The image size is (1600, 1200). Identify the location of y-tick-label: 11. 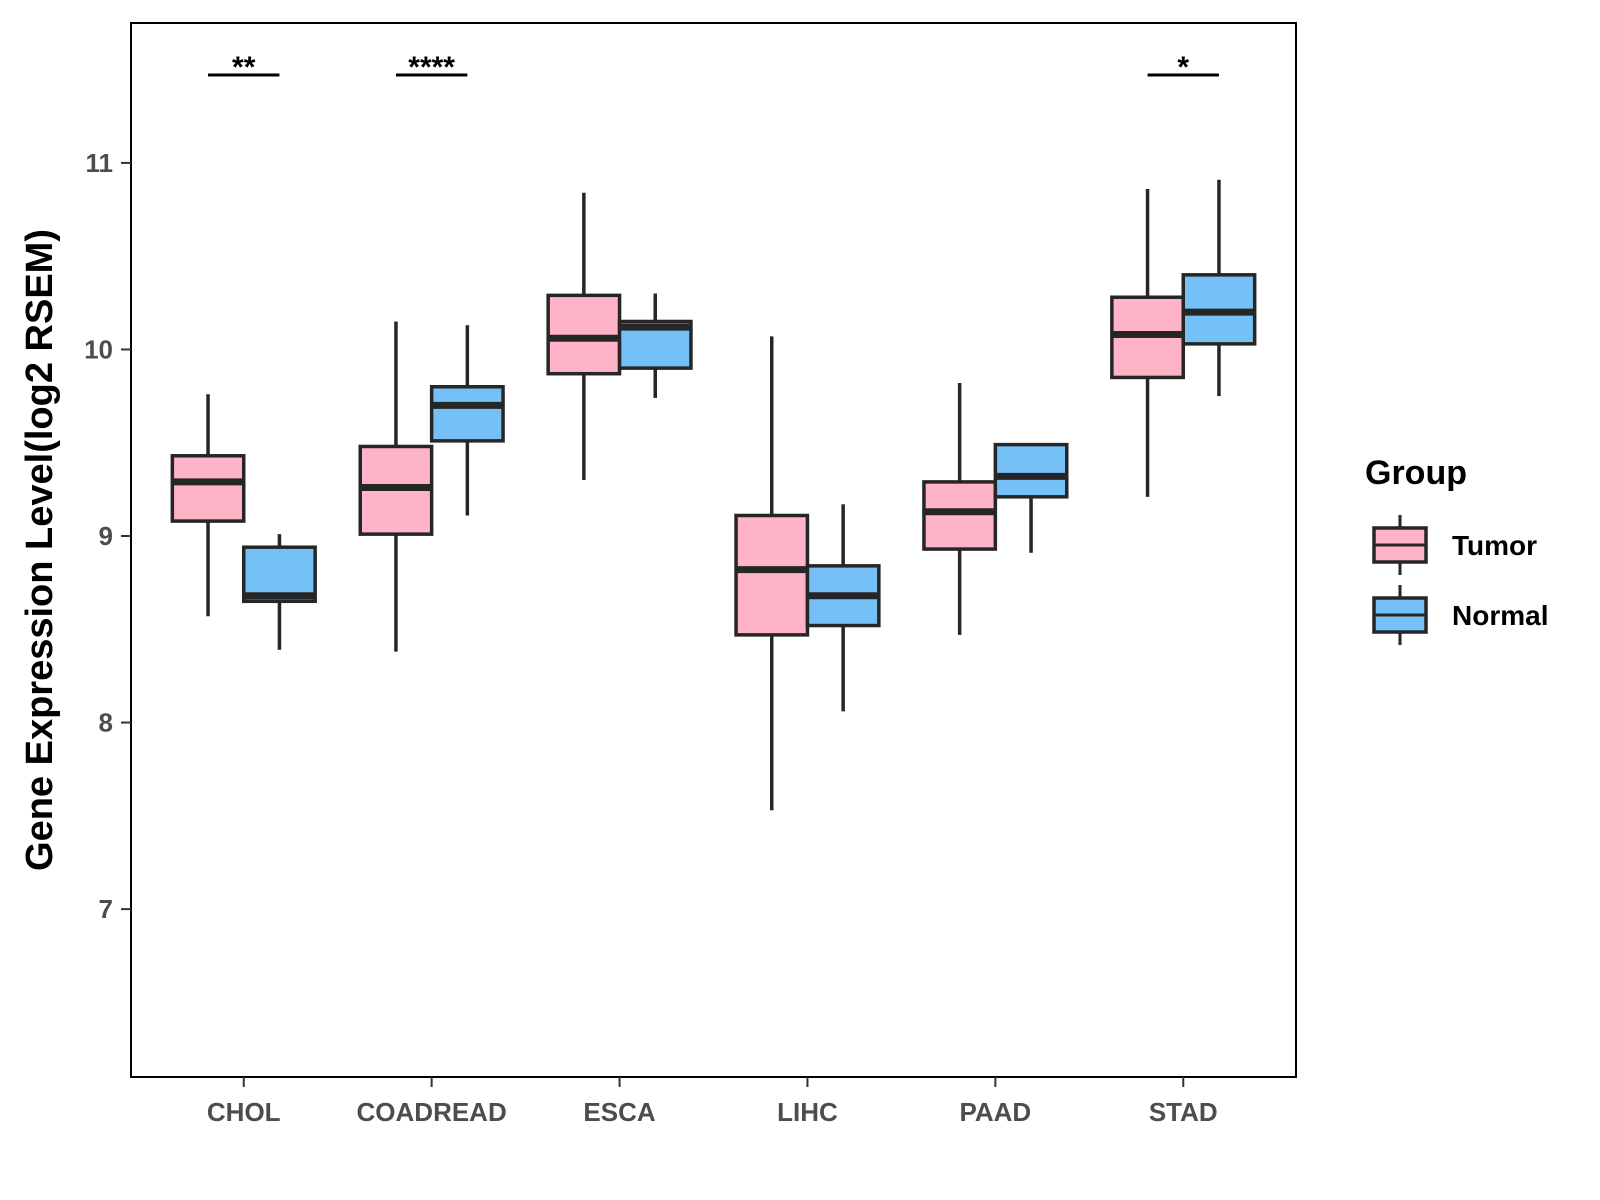
(100, 163).